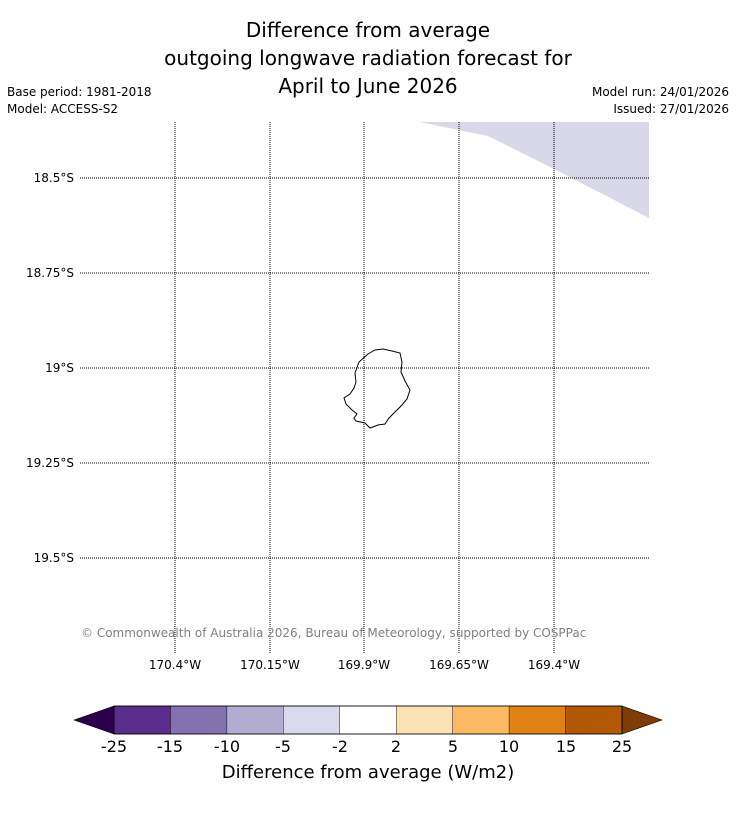  Describe the element at coordinates (377, 388) in the screenshot. I see `island-outline` at that location.